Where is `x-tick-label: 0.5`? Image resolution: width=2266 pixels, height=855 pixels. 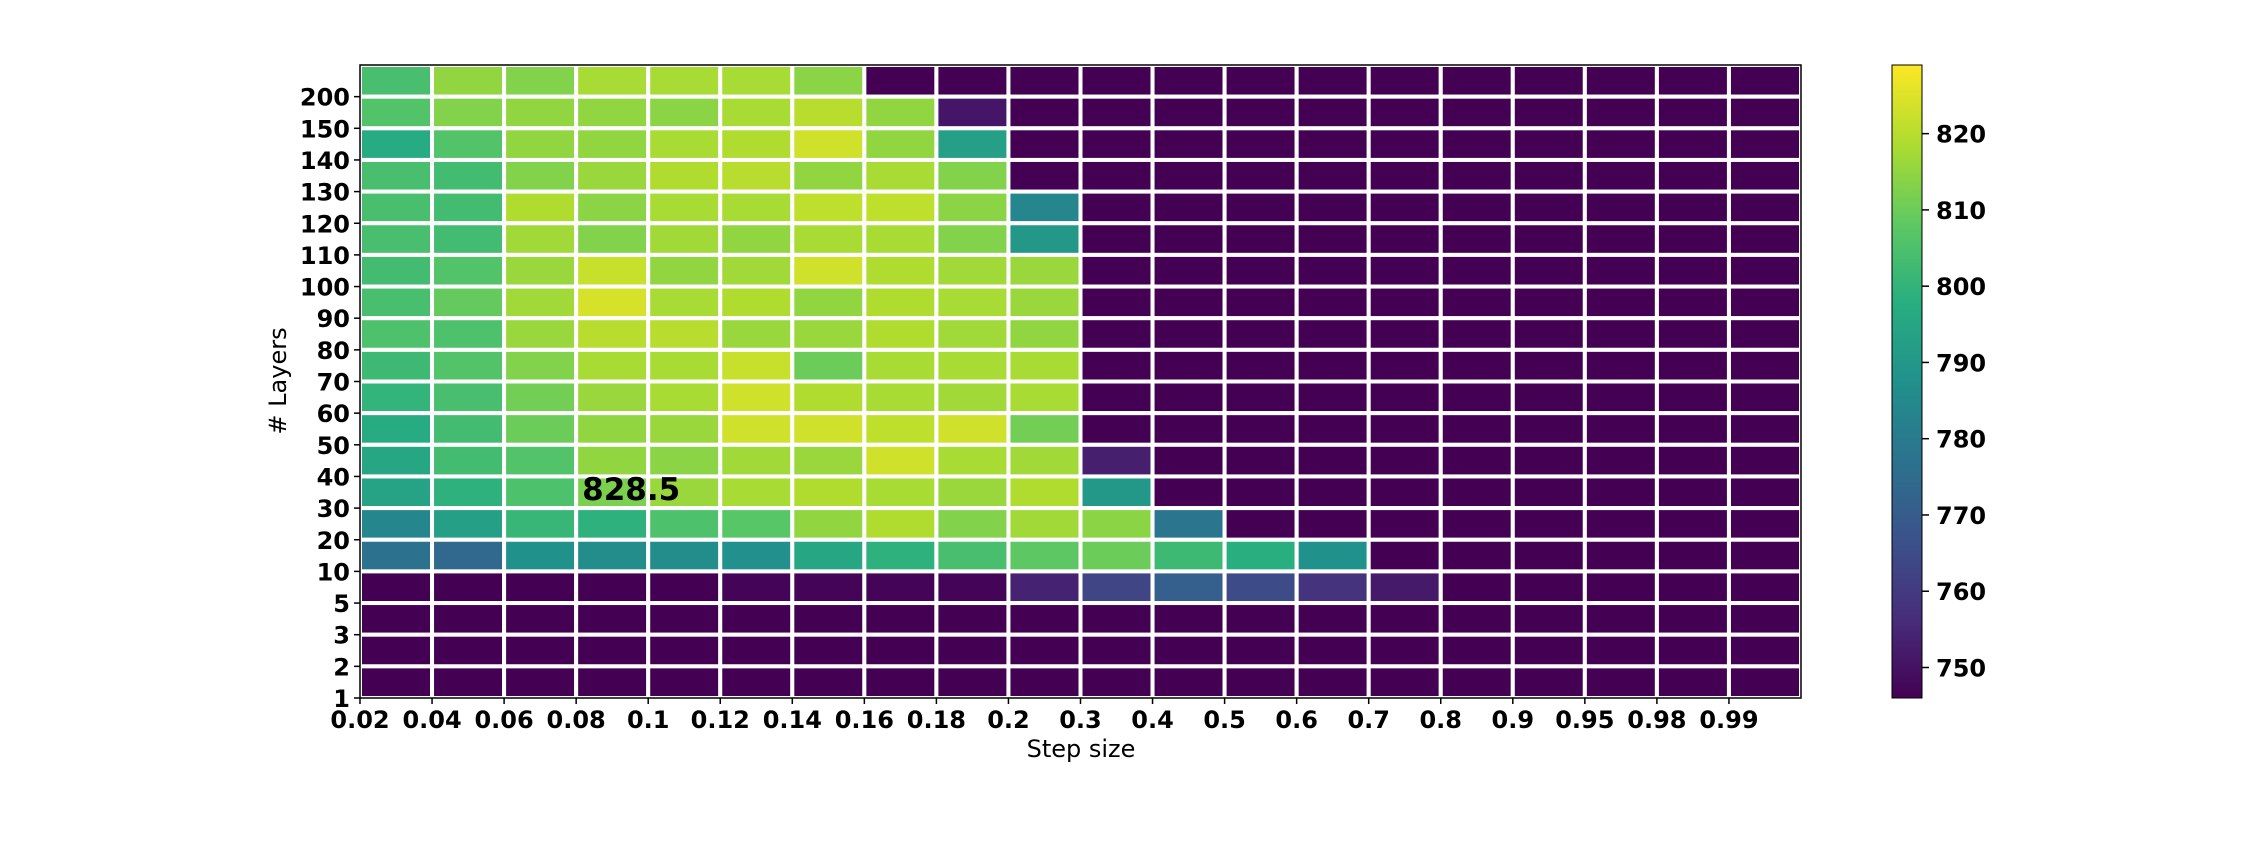 x-tick-label: 0.5 is located at coordinates (1224, 720).